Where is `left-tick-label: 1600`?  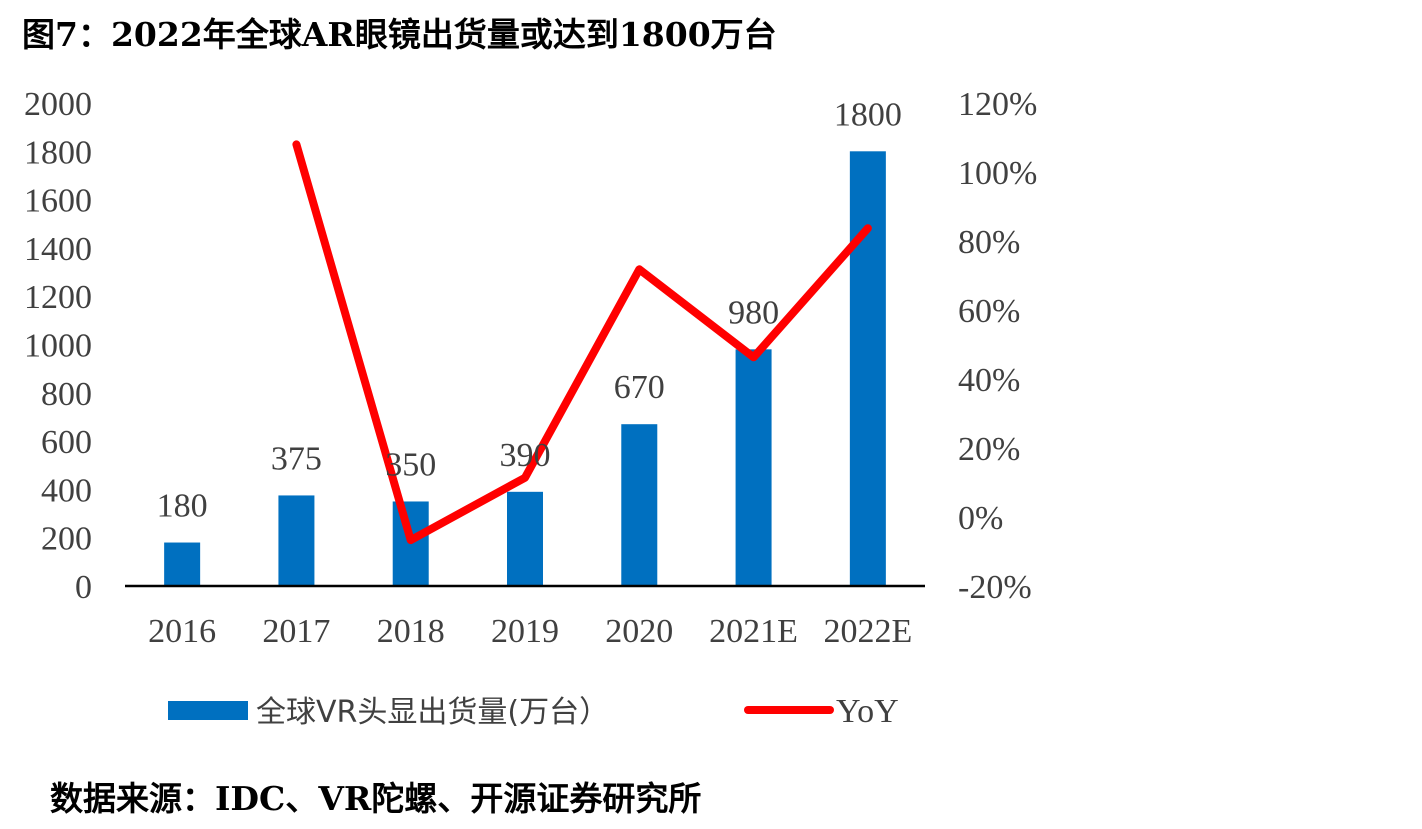 left-tick-label: 1600 is located at coordinates (58, 201).